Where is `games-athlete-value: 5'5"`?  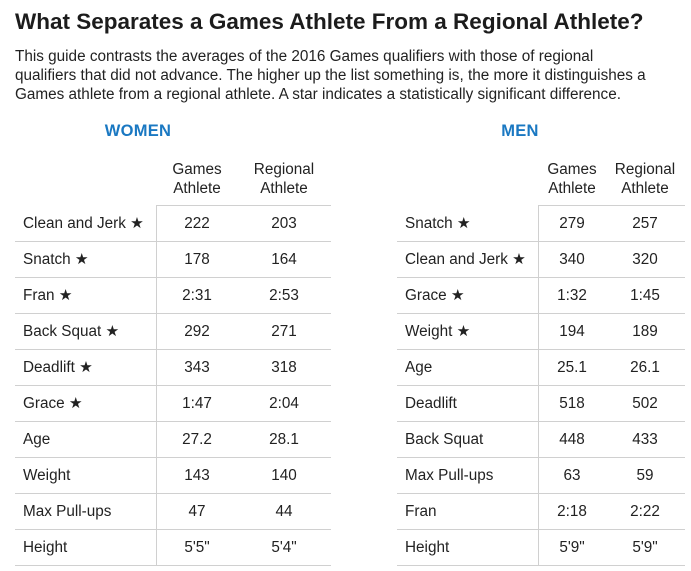
games-athlete-value: 5'5" is located at coordinates (197, 547).